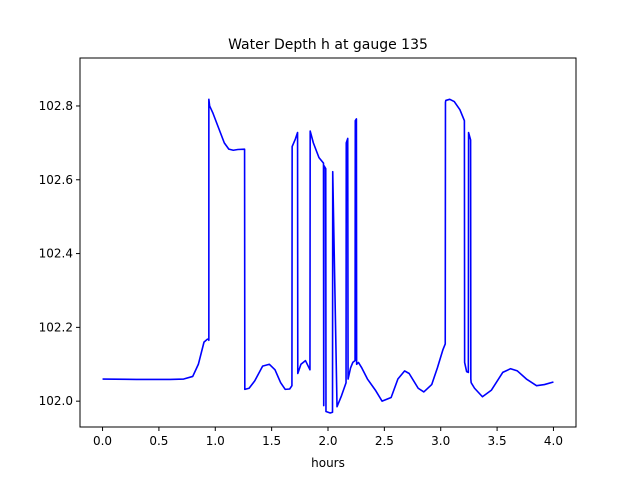  What do you see at coordinates (440, 441) in the screenshot?
I see `x-tick-label: 3.0` at bounding box center [440, 441].